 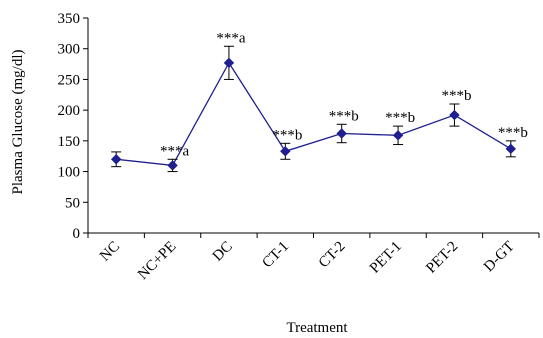 What do you see at coordinates (275, 255) in the screenshot?
I see `x-tick-label: CT-1` at bounding box center [275, 255].